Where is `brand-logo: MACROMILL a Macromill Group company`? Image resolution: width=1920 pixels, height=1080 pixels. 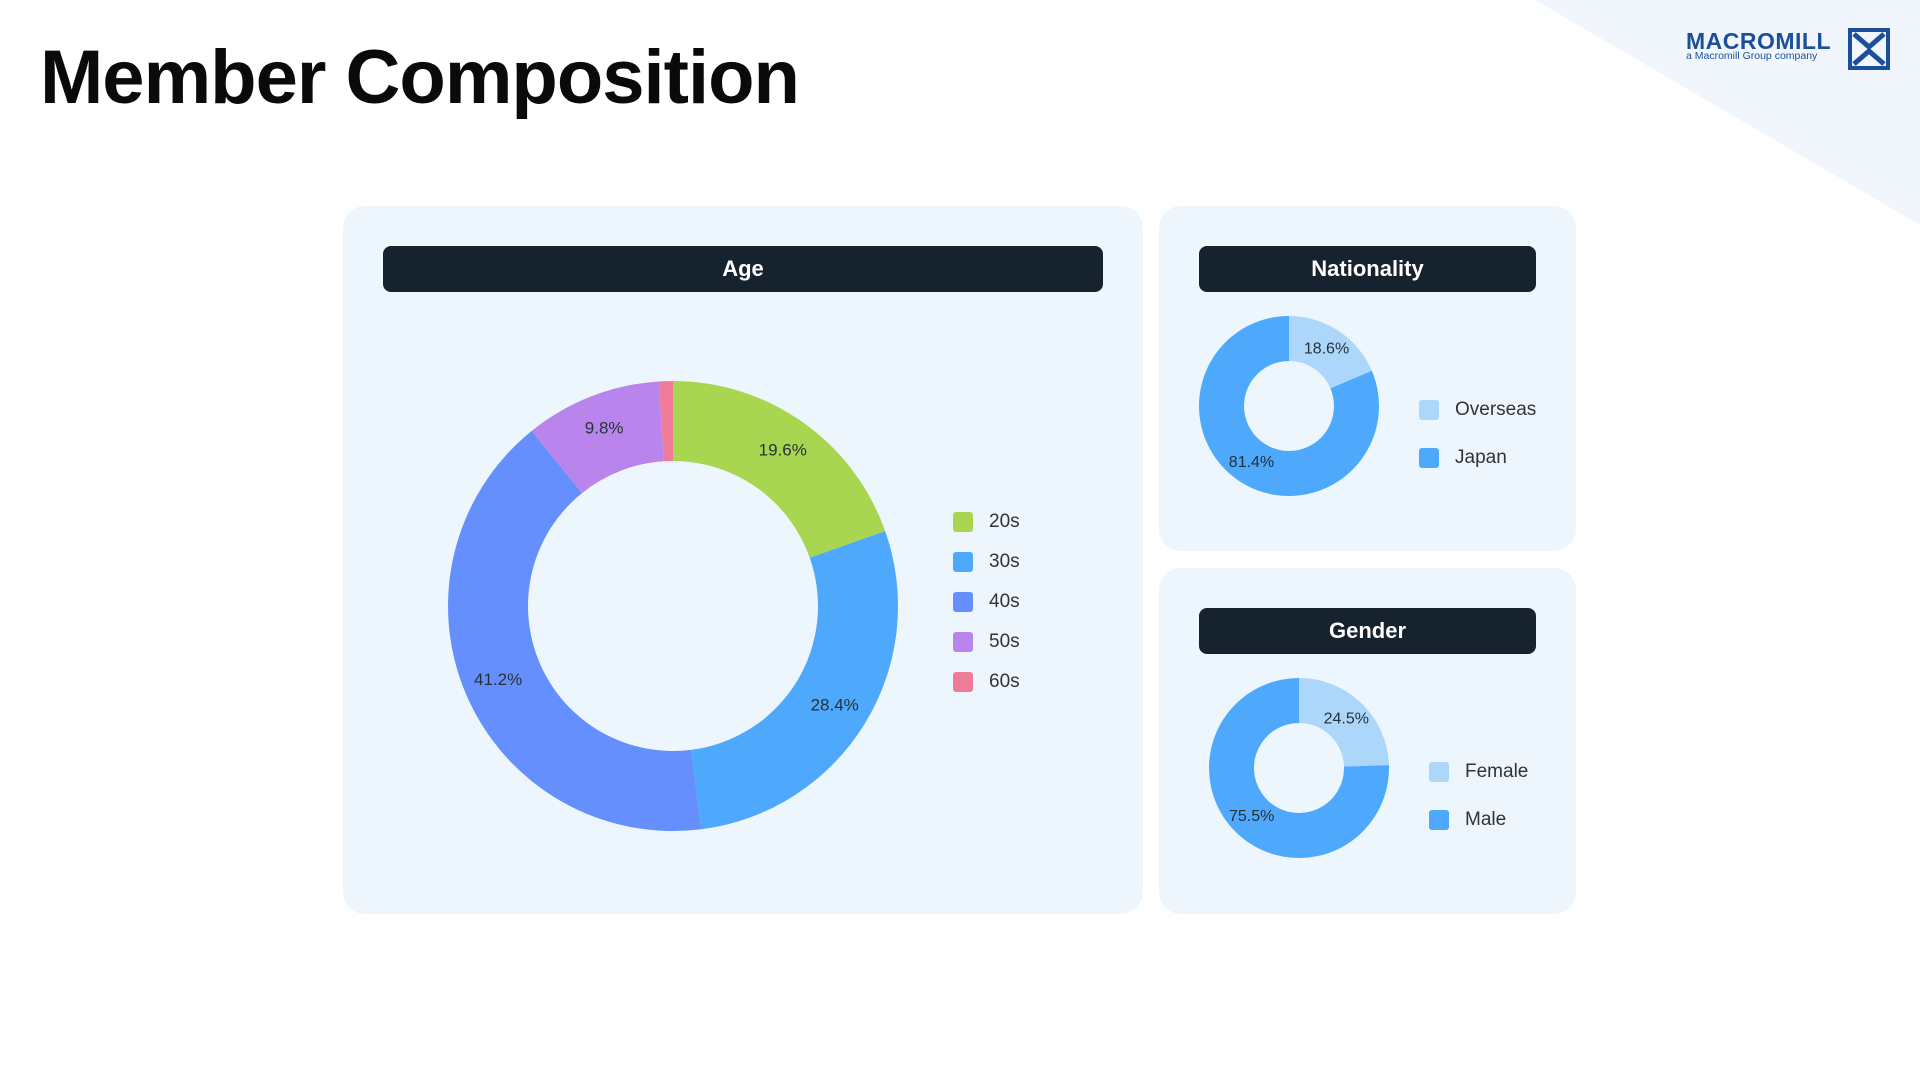
brand-logo: MACROMILL a Macromill Group company is located at coordinates (1789, 51).